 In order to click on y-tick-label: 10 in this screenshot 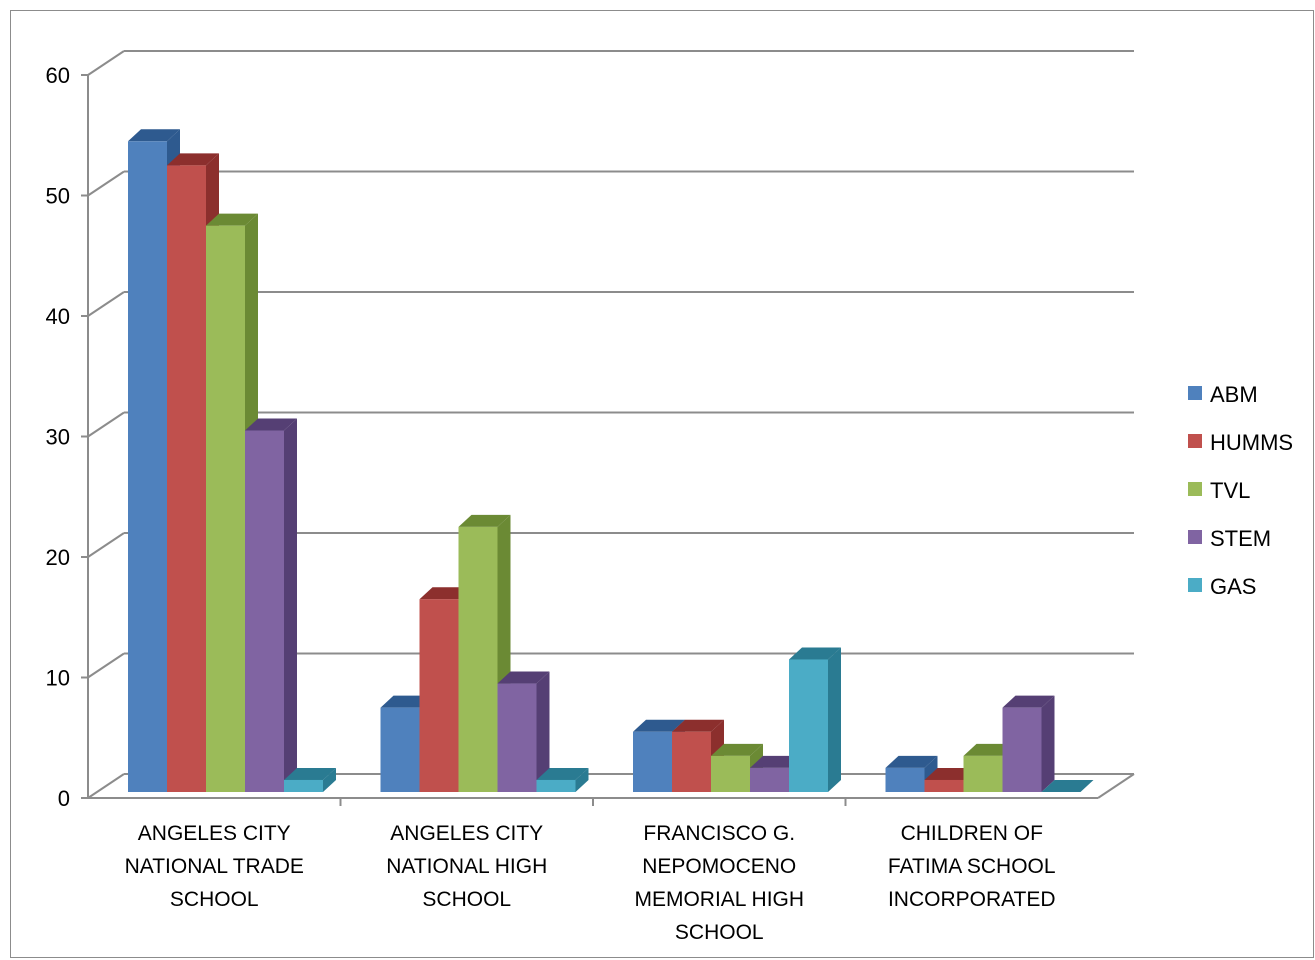, I will do `click(58, 678)`.